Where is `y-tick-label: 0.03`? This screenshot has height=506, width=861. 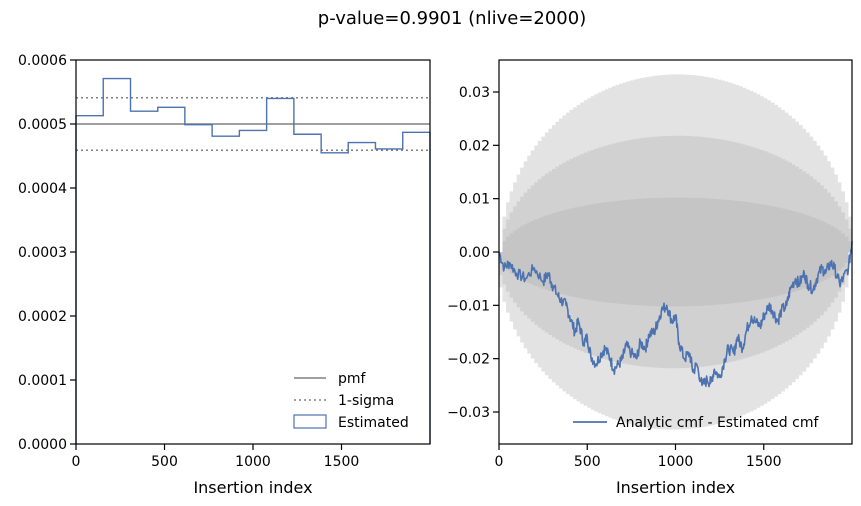 y-tick-label: 0.03 is located at coordinates (474, 93).